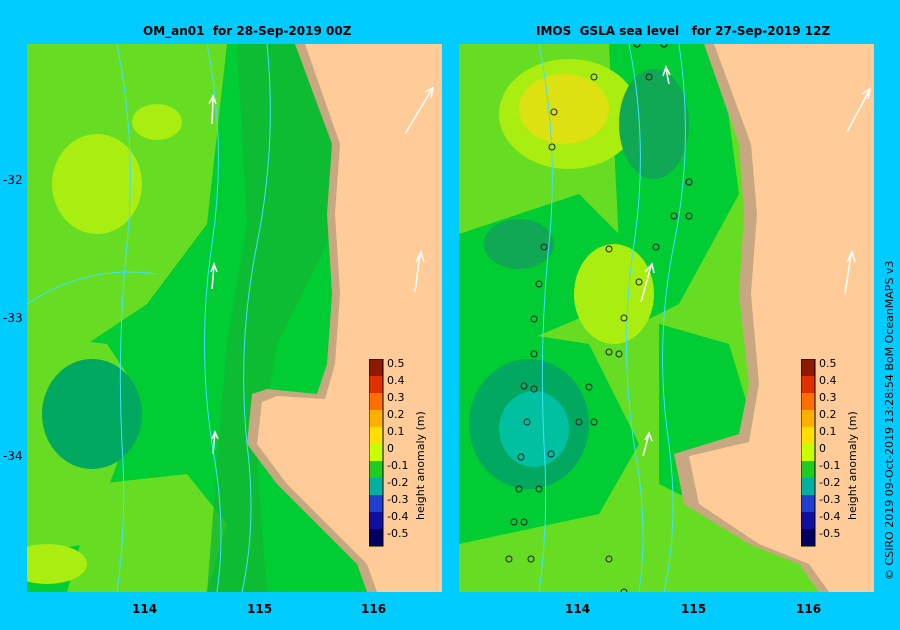  What do you see at coordinates (683, 31) in the screenshot?
I see `right-map-title: IMOS GSLA sea level for 27-Sep-2019 12Z` at bounding box center [683, 31].